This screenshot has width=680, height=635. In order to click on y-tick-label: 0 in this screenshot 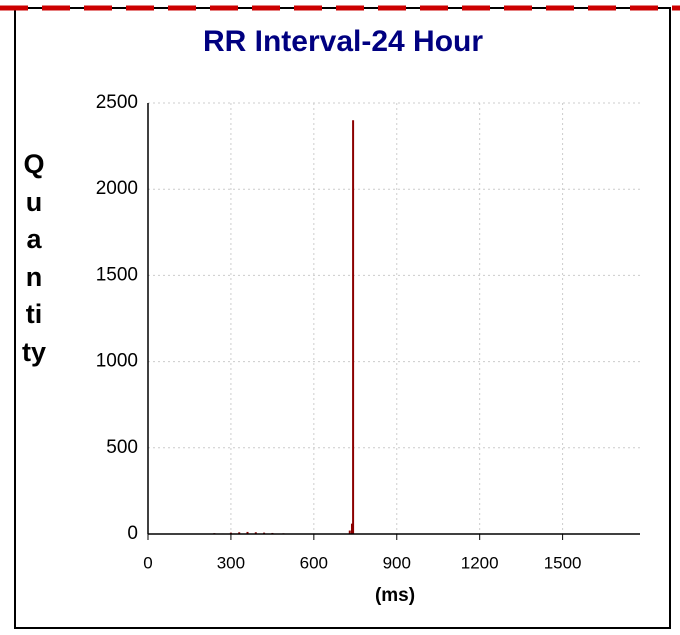, I will do `click(132, 533)`.